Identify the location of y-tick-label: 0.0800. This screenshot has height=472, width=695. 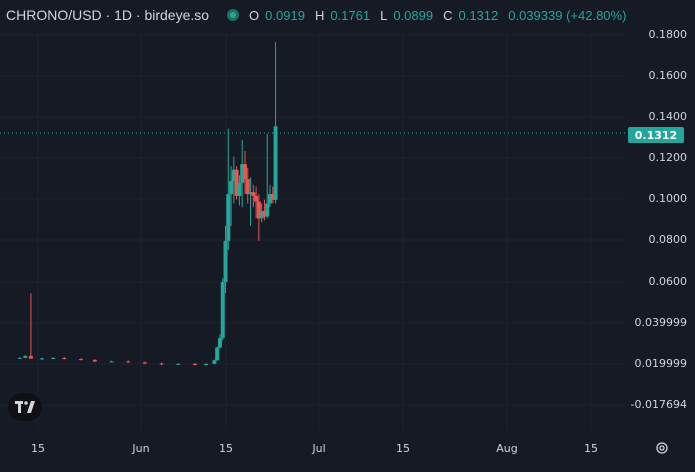
(668, 239).